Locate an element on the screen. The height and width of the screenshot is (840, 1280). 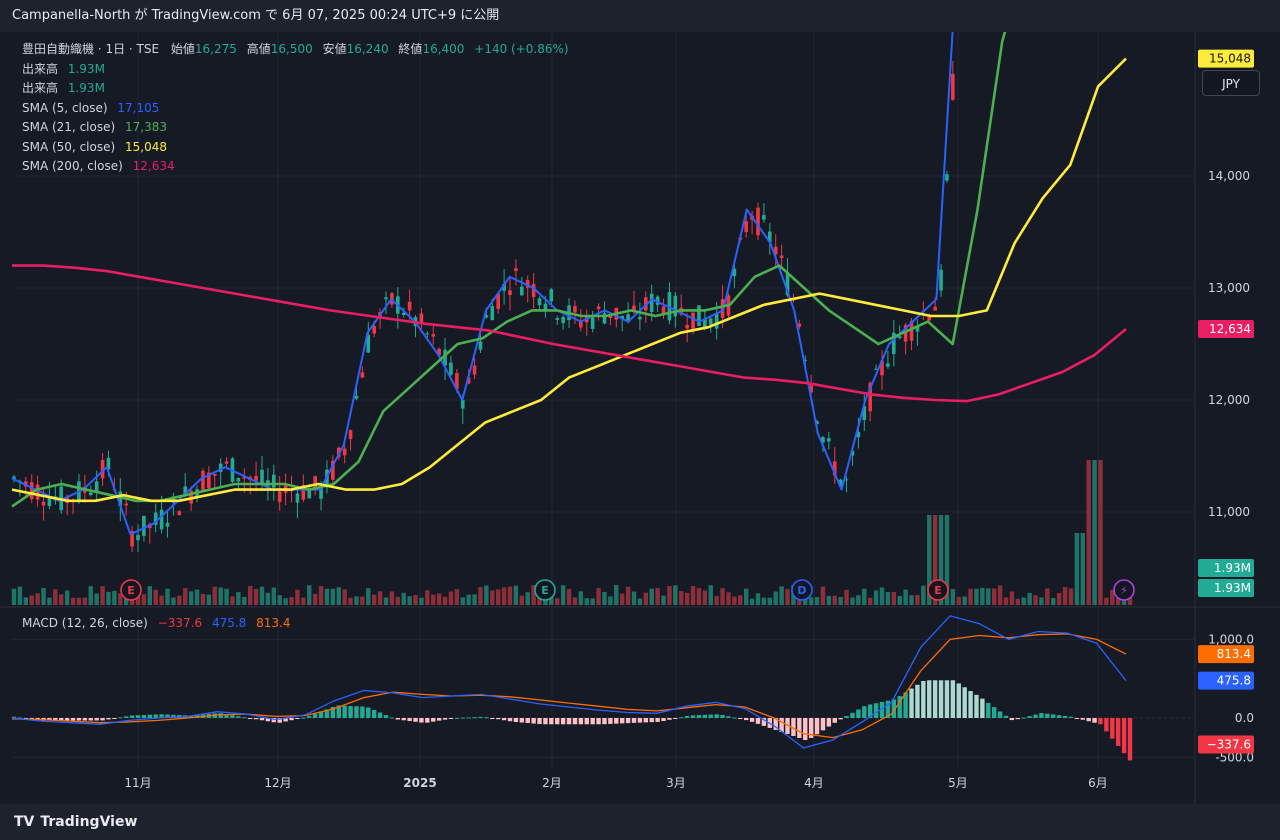
legend-sma200: SMA (200, close) 12,634 is located at coordinates (98, 166).